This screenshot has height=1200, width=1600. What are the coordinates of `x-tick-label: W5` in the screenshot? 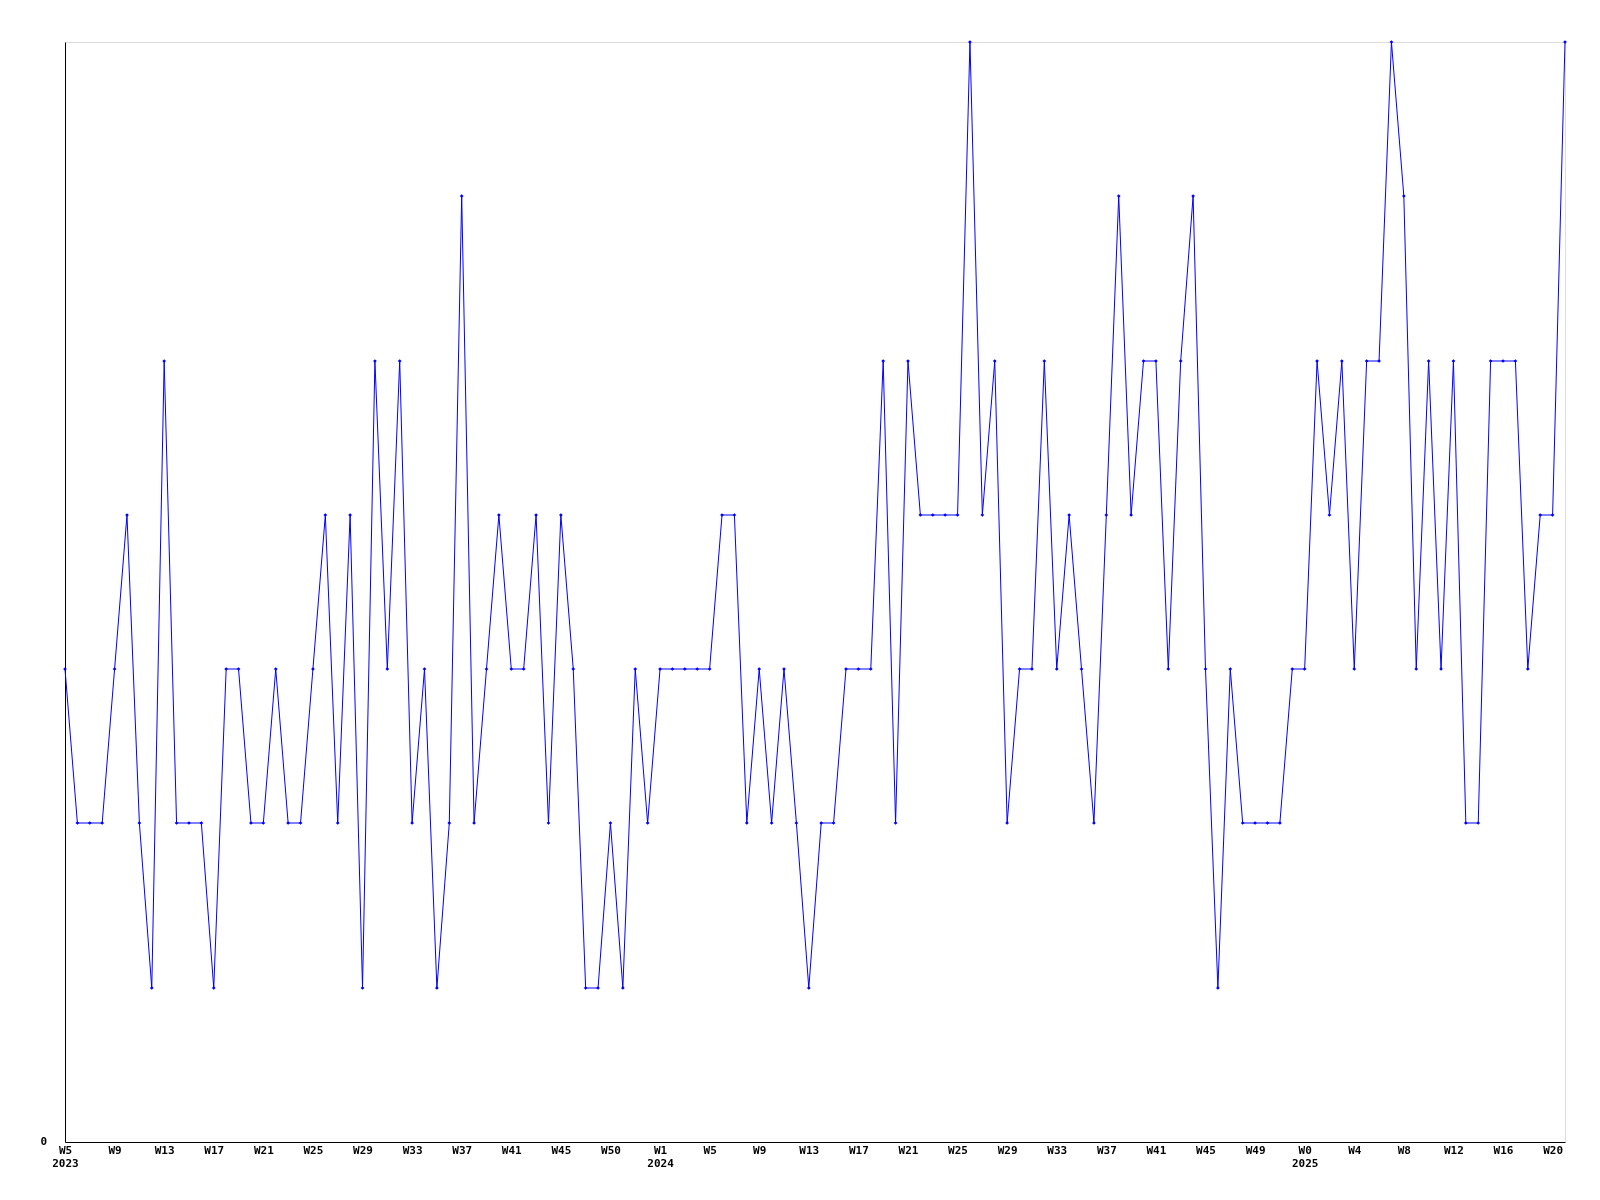 It's located at (710, 1150).